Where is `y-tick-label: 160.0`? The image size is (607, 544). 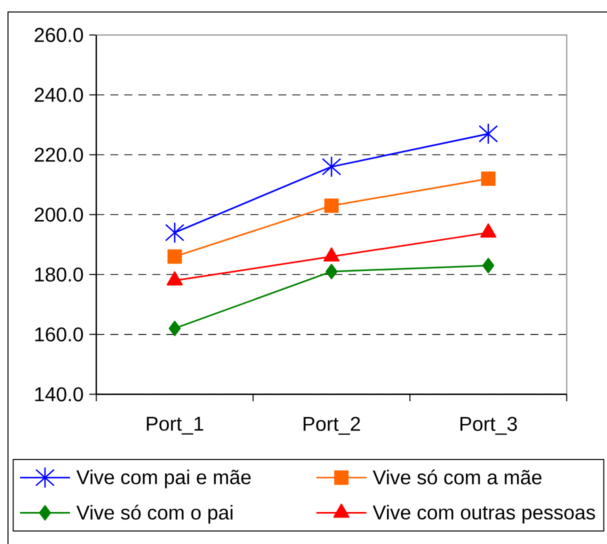 y-tick-label: 160.0 is located at coordinates (59, 334).